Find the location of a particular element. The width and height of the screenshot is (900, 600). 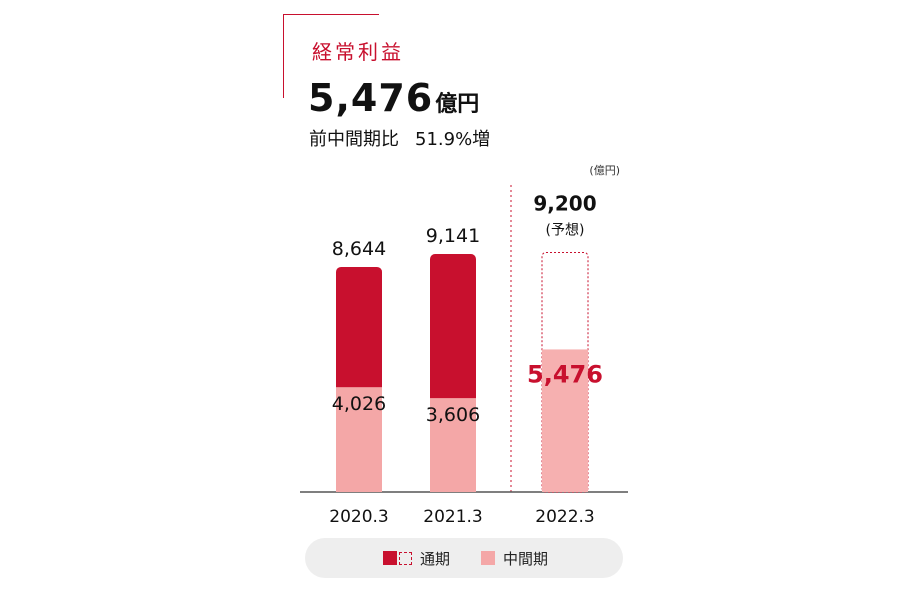

x-tick-label: 2022.3 is located at coordinates (564, 517).